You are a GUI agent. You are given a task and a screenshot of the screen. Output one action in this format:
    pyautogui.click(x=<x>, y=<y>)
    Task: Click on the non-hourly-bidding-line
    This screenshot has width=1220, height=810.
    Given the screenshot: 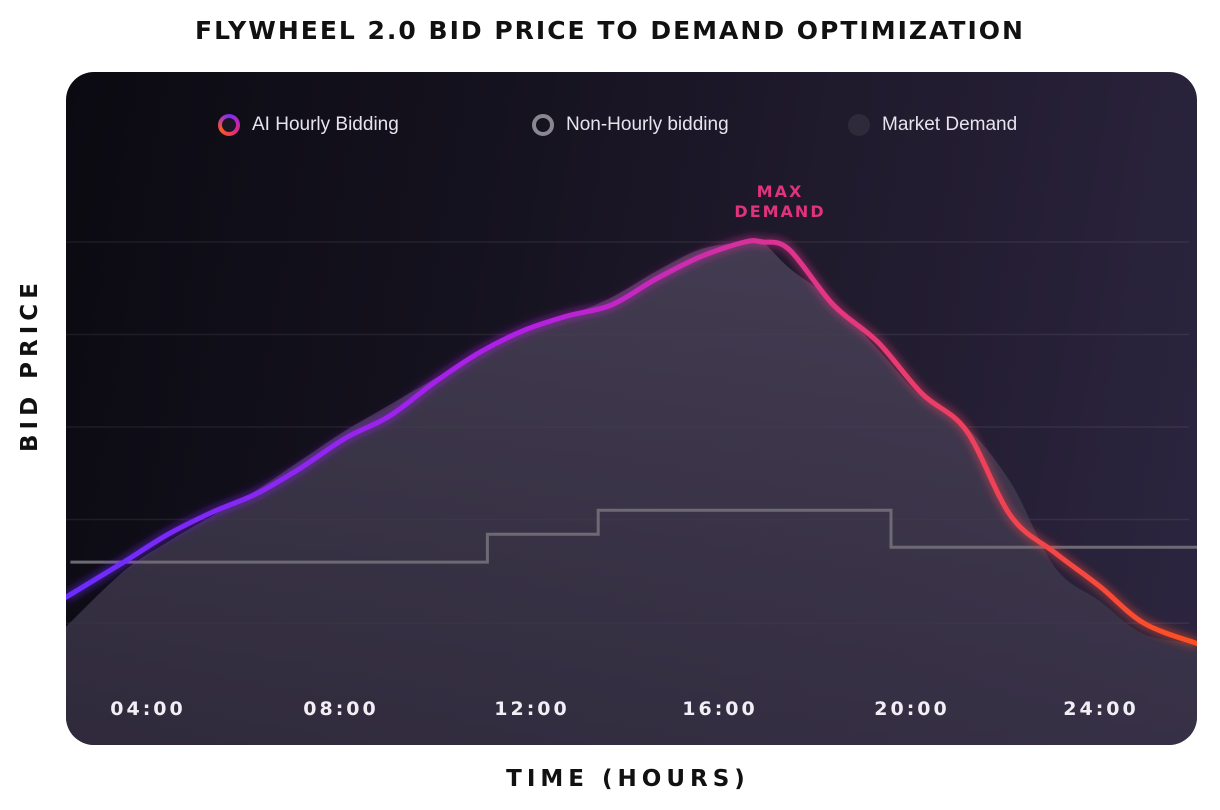 What is the action you would take?
    pyautogui.click(x=633, y=536)
    